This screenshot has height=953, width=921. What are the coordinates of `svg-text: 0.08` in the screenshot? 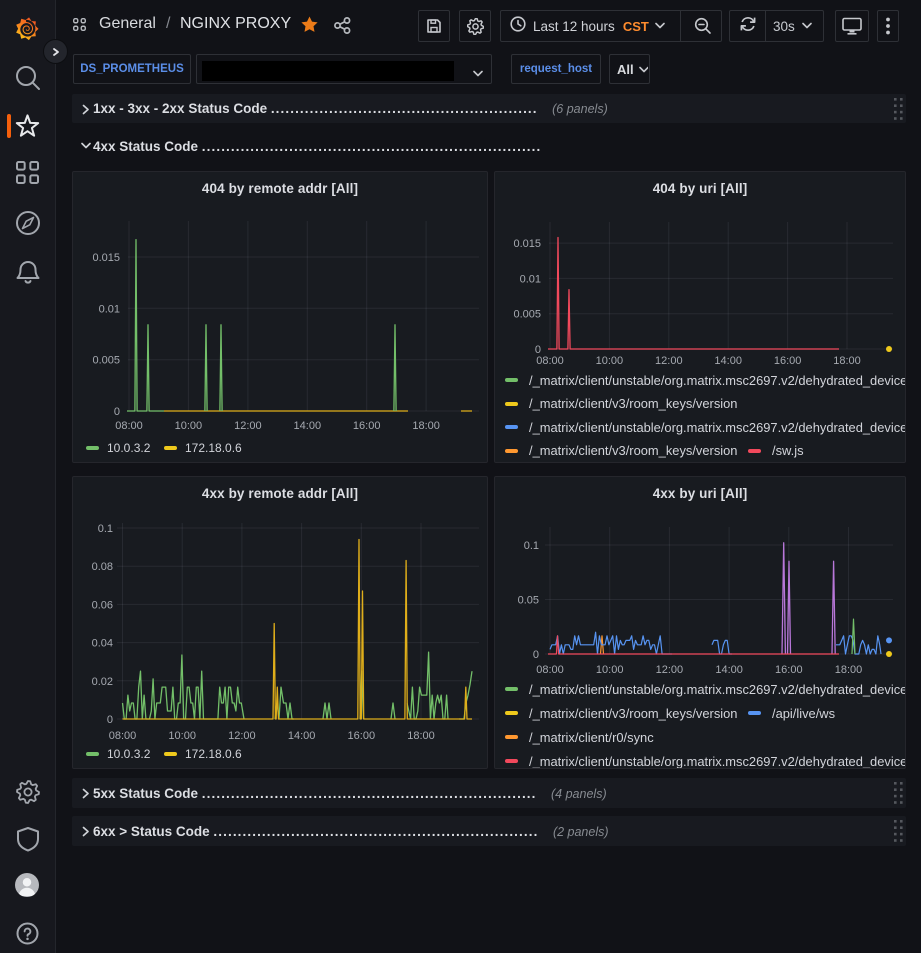 It's located at (102, 567).